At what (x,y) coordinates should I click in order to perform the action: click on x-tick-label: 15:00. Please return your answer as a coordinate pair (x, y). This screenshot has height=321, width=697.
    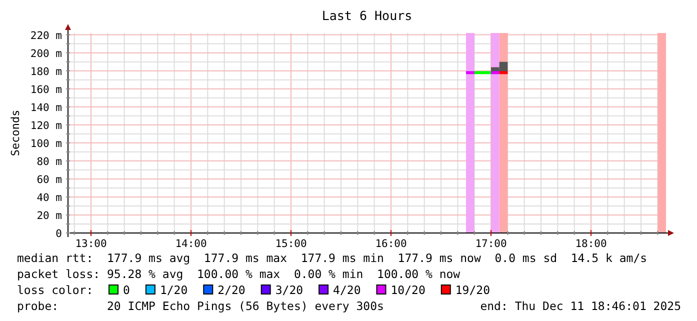
    Looking at the image, I should click on (291, 244).